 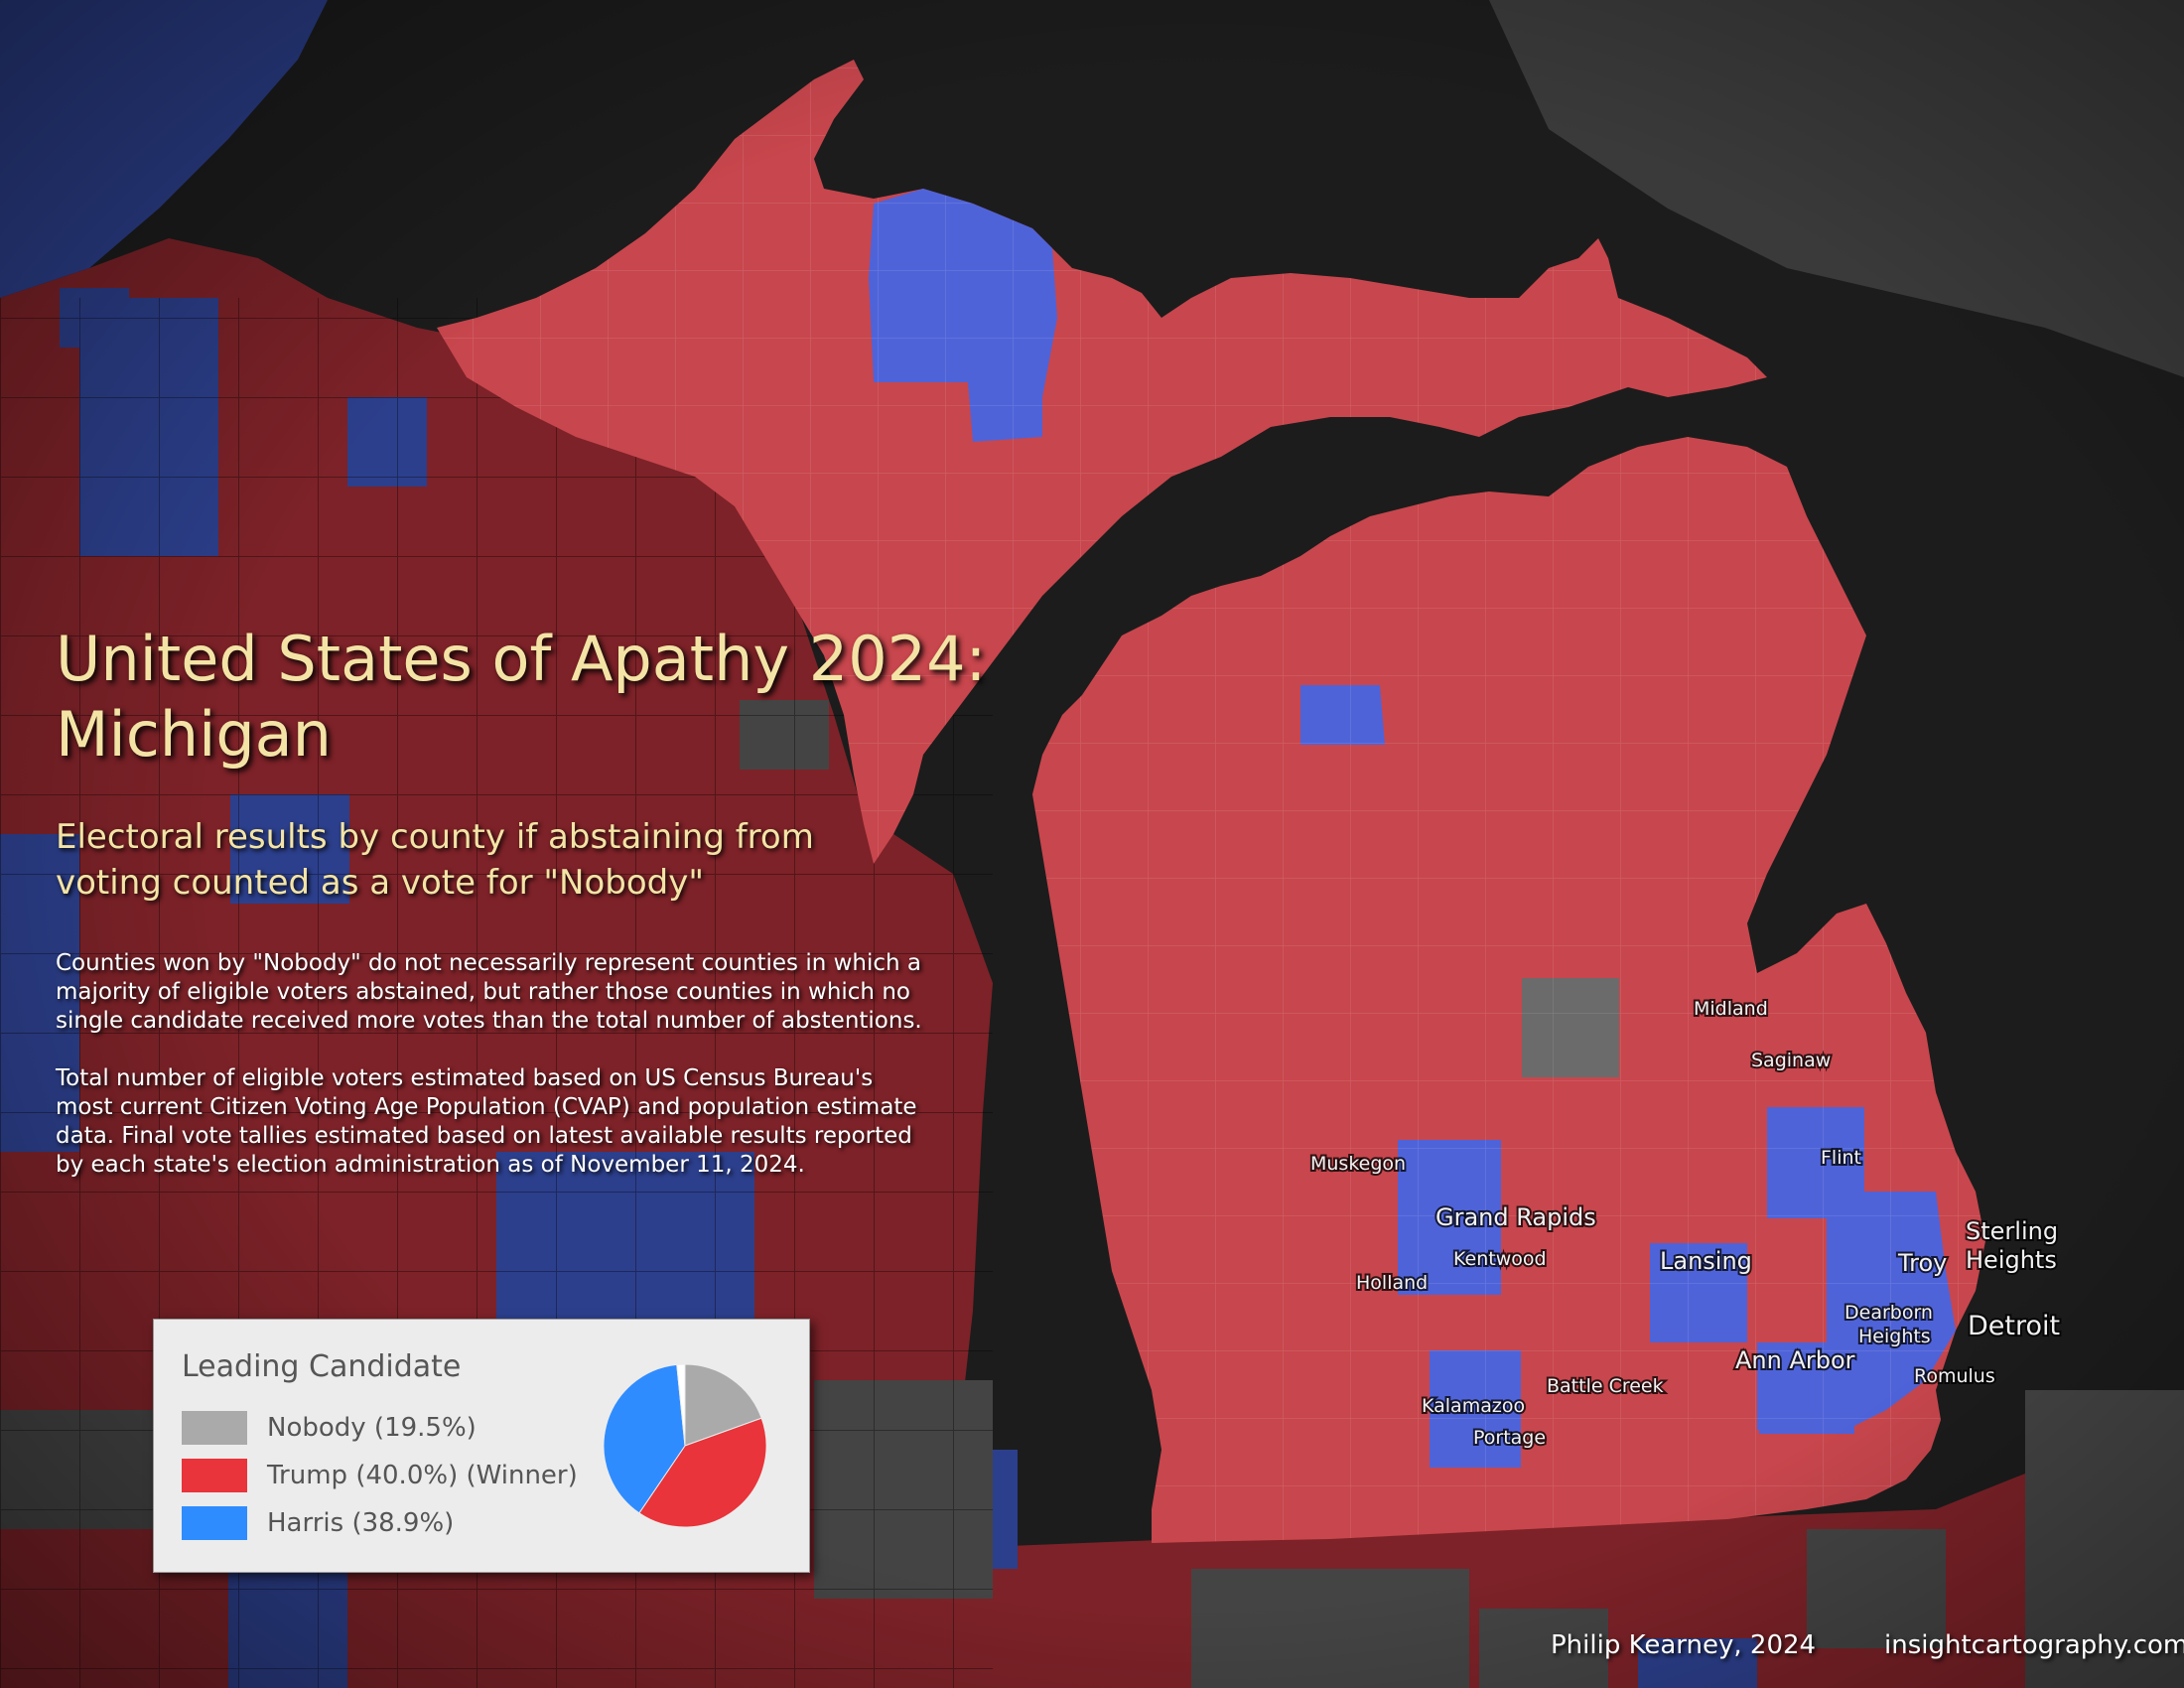 I want to click on city-label-kentwood: Kentwood, so click(x=1500, y=1259).